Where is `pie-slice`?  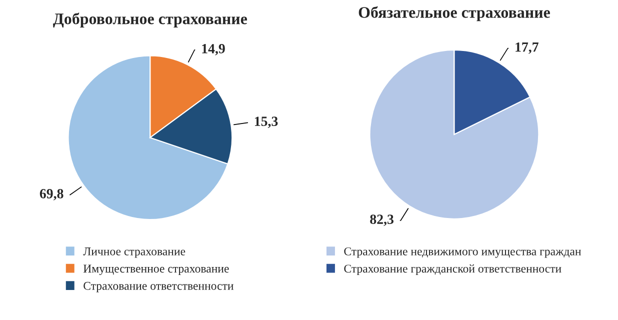 pie-slice is located at coordinates (148, 137).